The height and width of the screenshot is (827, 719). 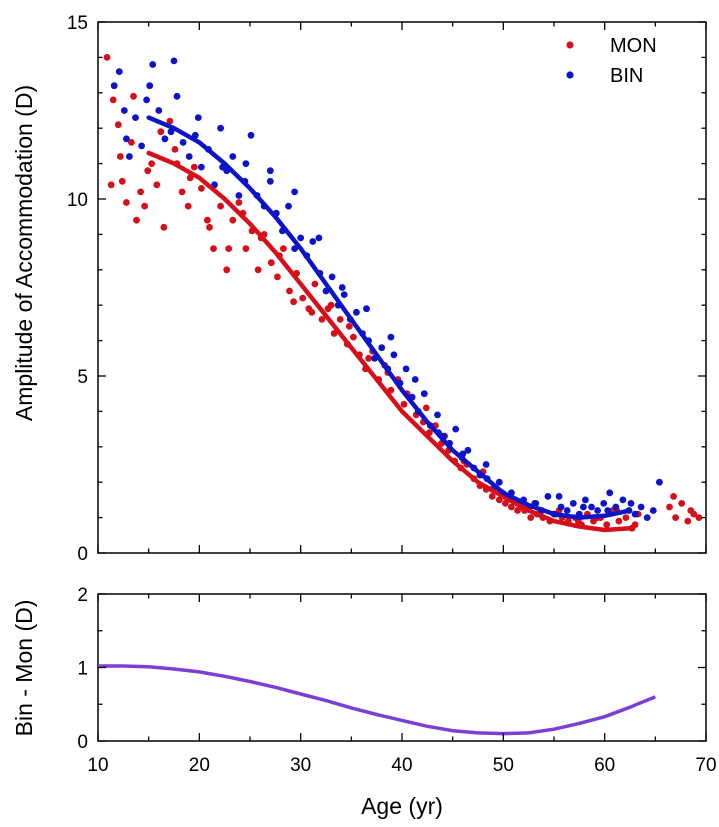 What do you see at coordinates (401, 765) in the screenshot?
I see `x-tick-label: 40` at bounding box center [401, 765].